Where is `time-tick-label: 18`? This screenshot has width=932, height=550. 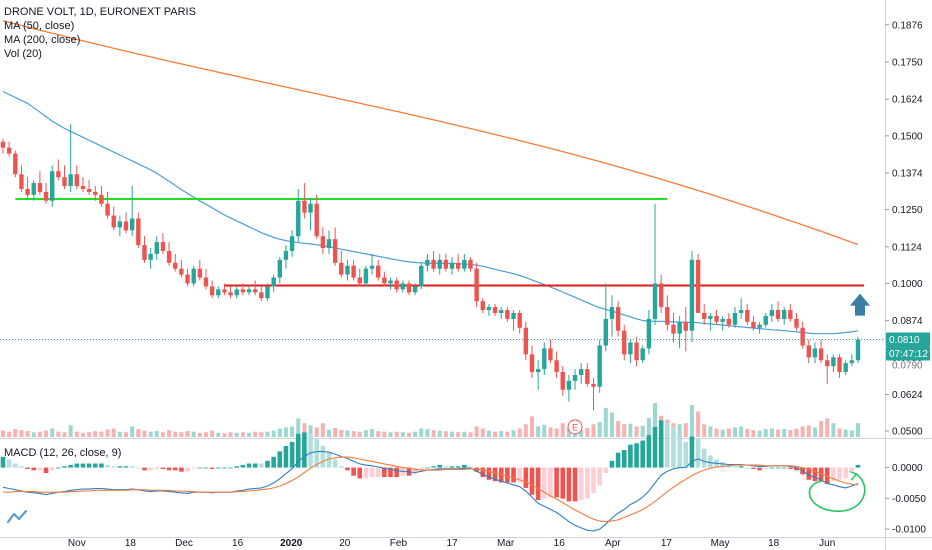 time-tick-label: 18 is located at coordinates (774, 543).